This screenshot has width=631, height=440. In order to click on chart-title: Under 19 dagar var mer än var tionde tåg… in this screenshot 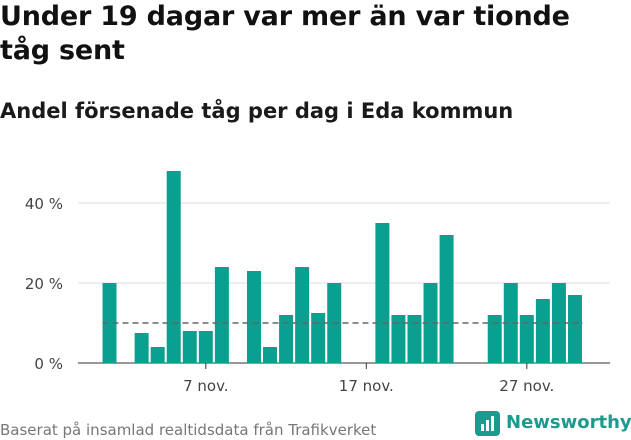, I will do `click(285, 33)`.